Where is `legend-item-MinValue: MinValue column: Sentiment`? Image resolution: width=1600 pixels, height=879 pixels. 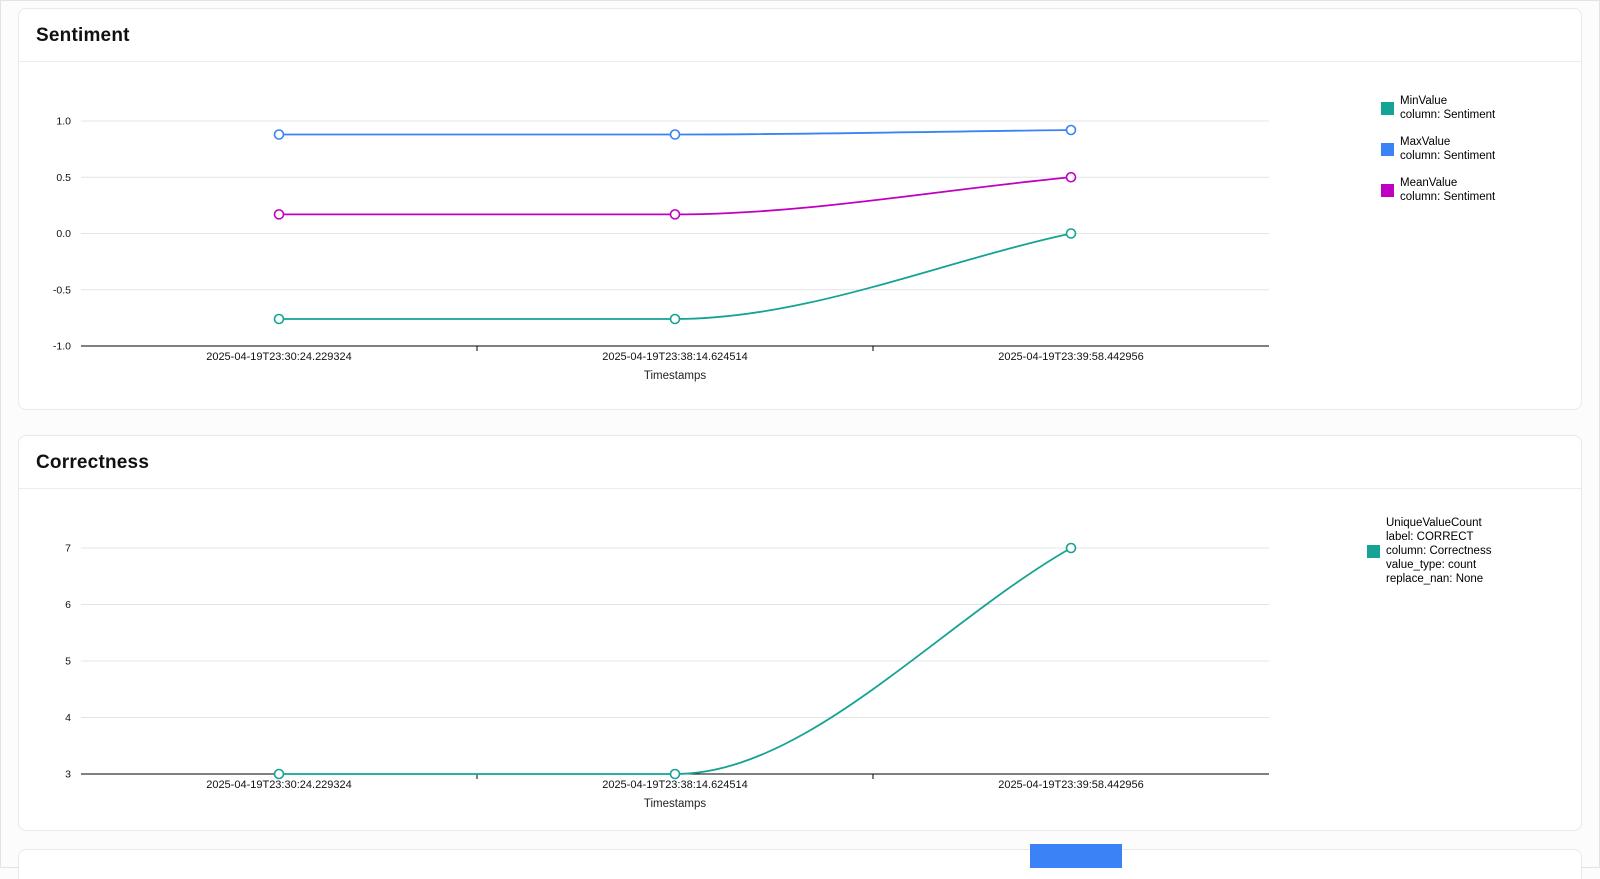
legend-item-MinValue: MinValue column: Sentiment is located at coordinates (1438, 108).